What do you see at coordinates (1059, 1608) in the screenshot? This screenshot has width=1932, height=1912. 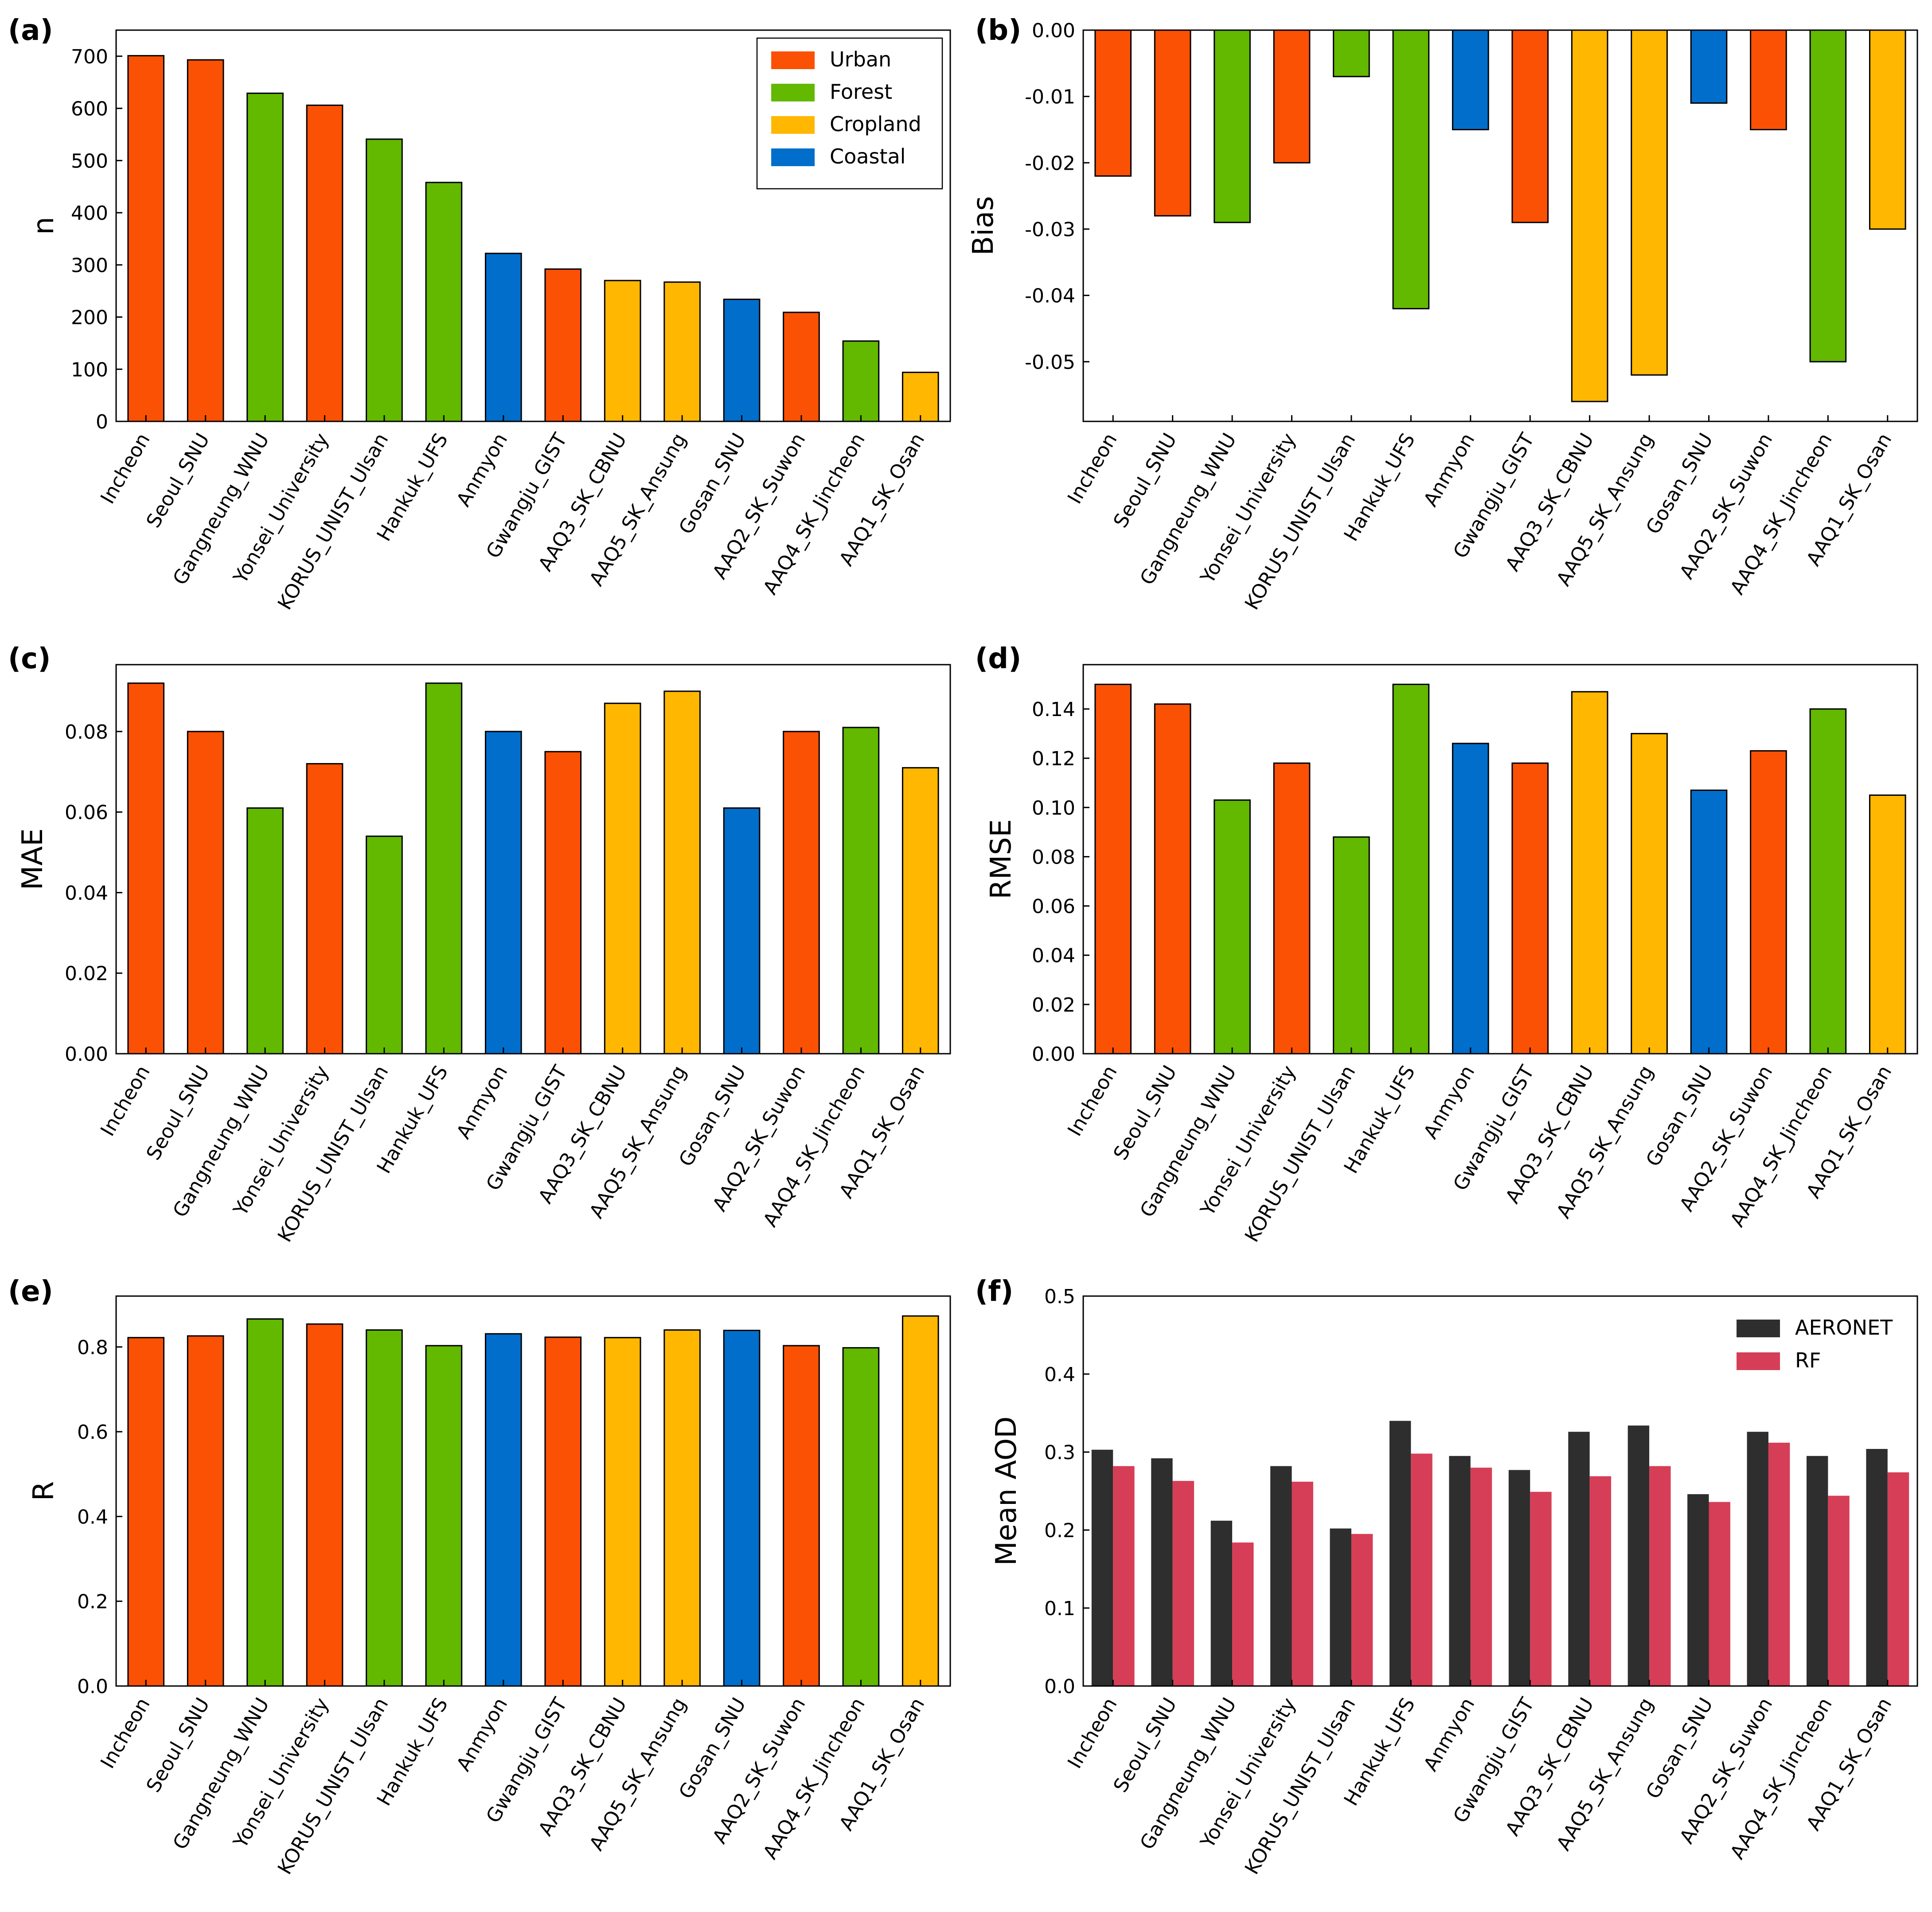 I see `panel-f-ytick-label: 0.1` at bounding box center [1059, 1608].